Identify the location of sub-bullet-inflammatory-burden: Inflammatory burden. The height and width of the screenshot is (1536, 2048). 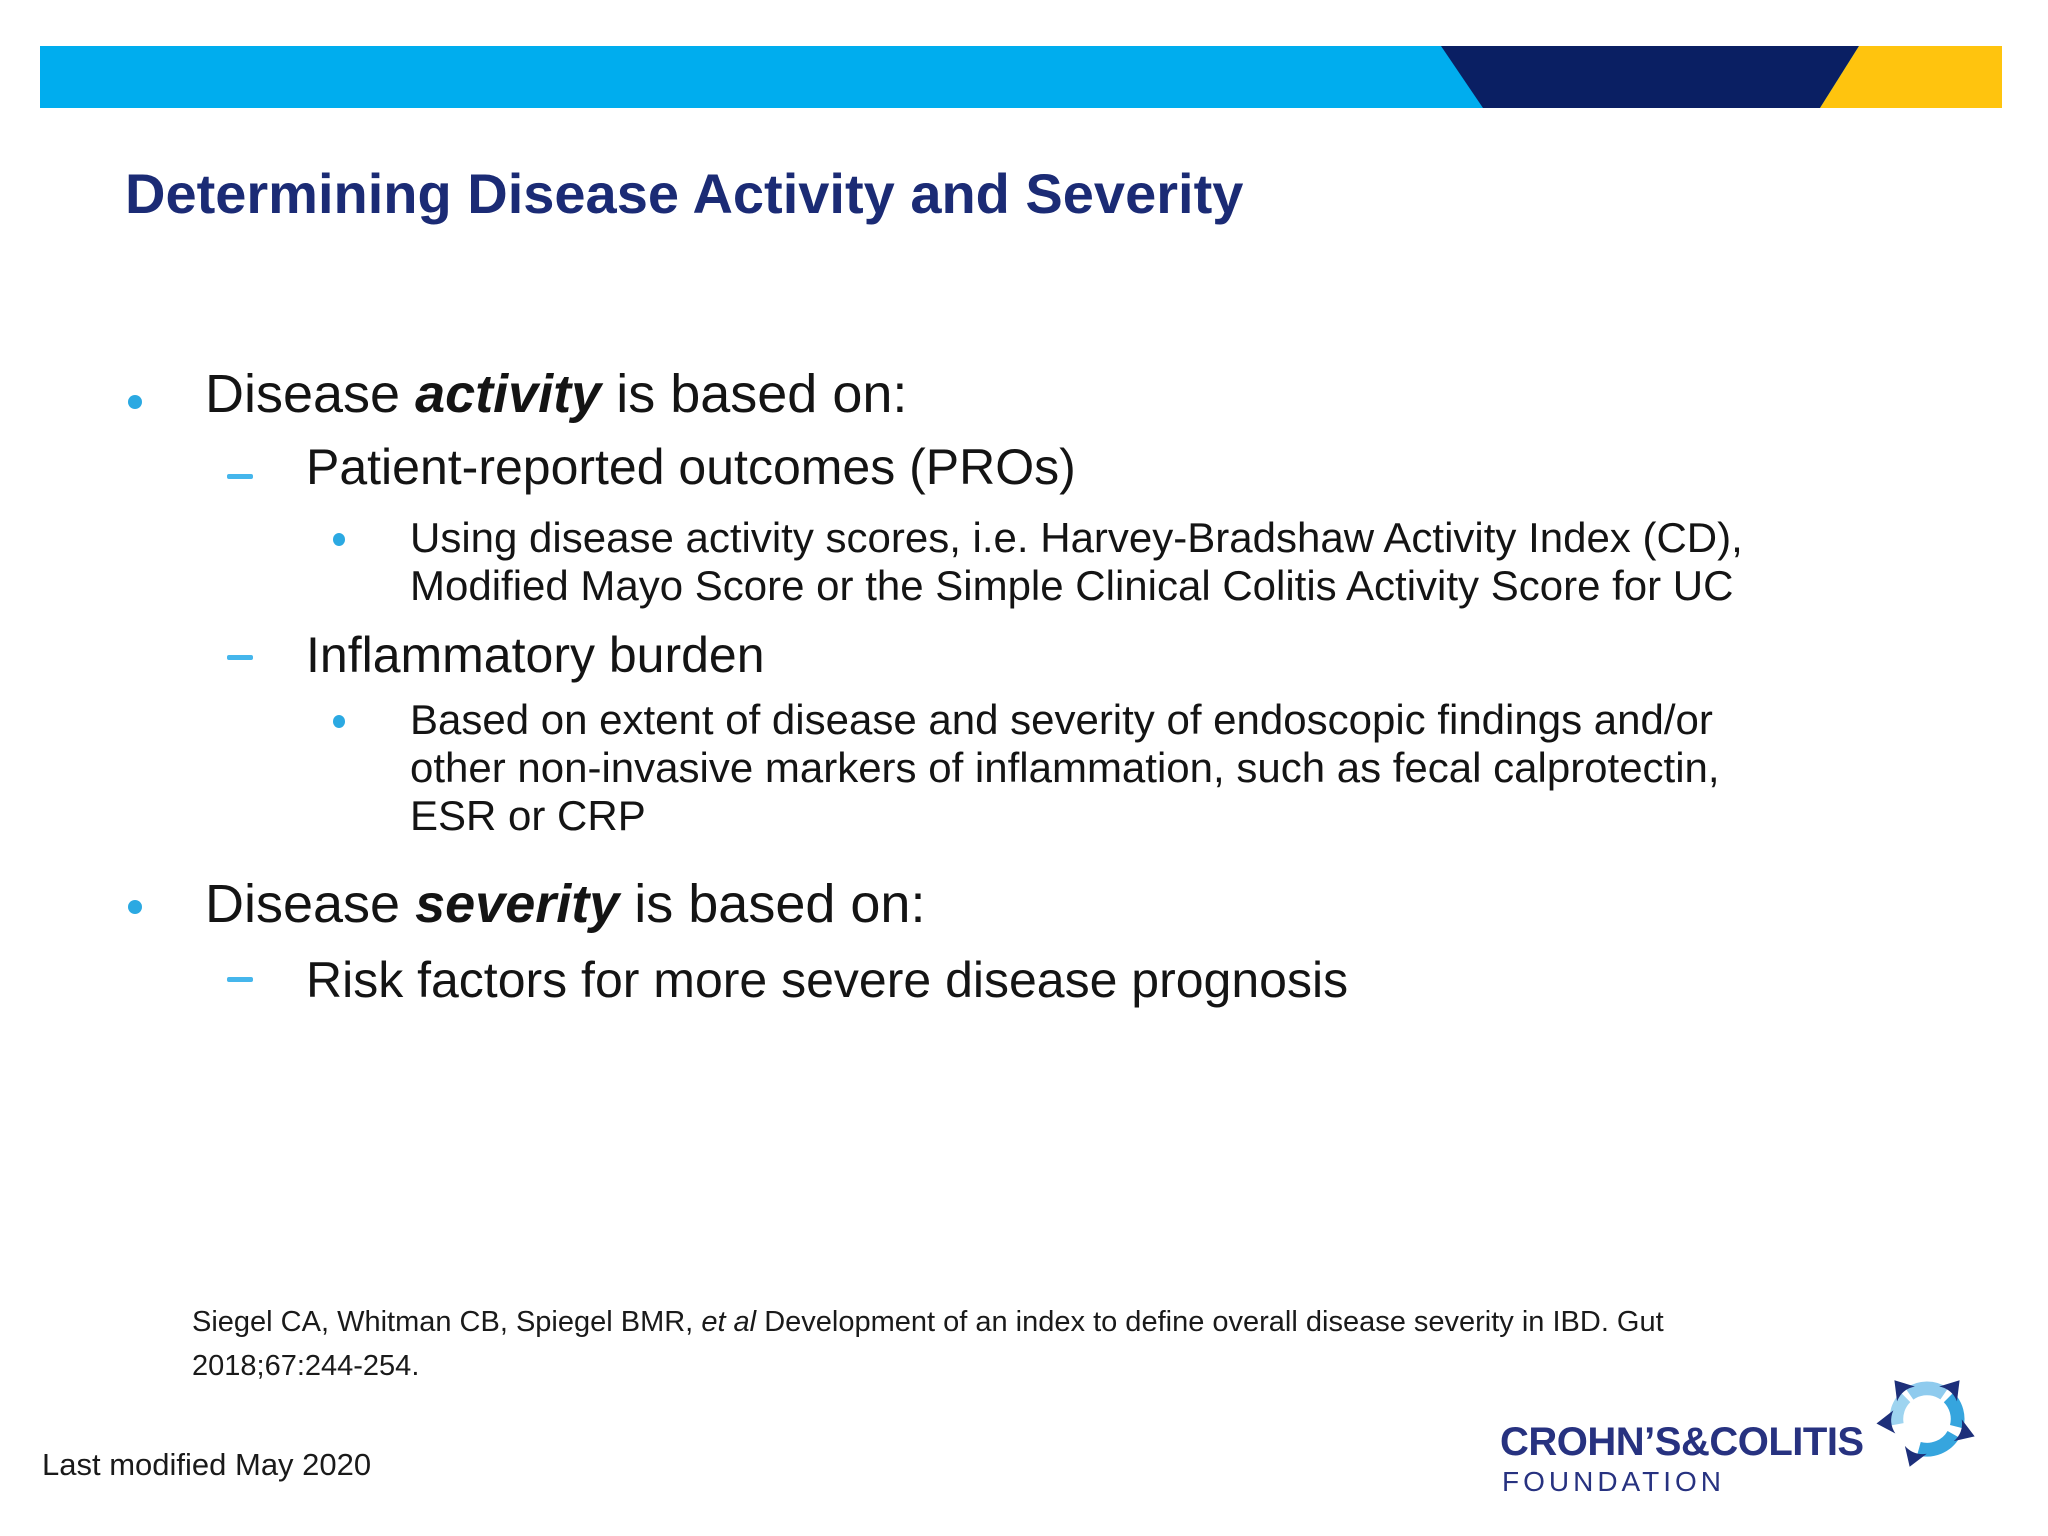
(535, 655).